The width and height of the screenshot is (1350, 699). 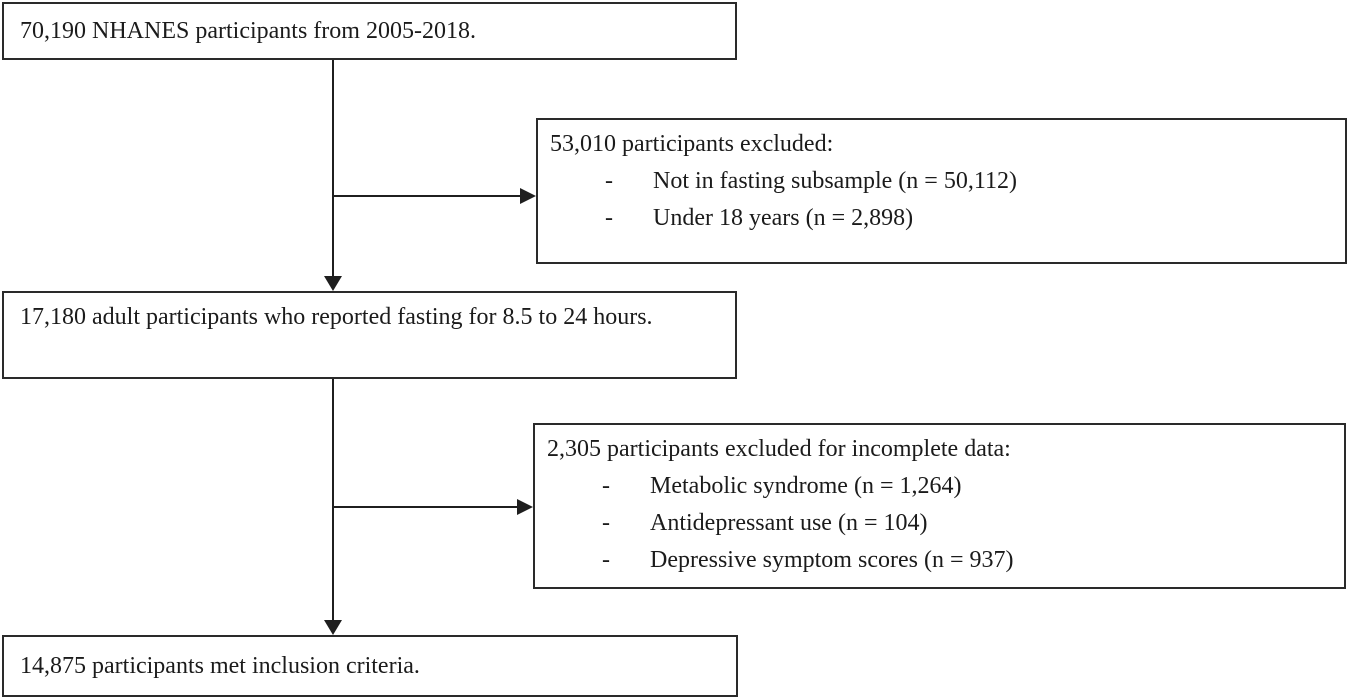 I want to click on exclusion-2-item: - Antidepressant use (n = 104), so click(x=940, y=523).